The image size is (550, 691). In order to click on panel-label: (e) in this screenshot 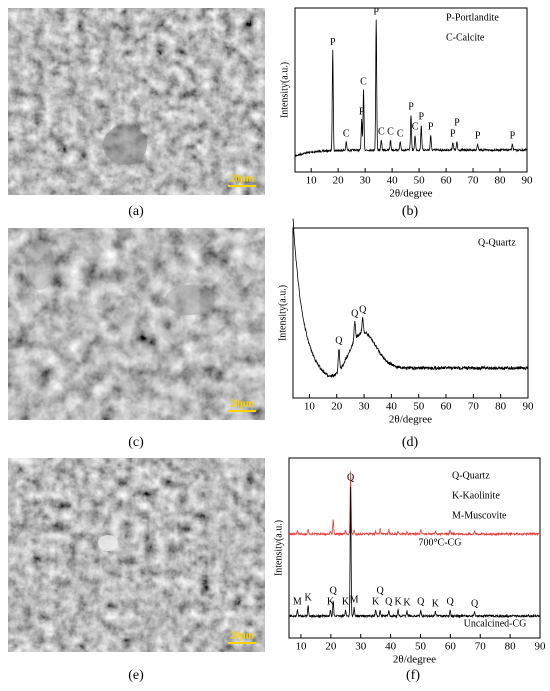, I will do `click(136, 675)`.